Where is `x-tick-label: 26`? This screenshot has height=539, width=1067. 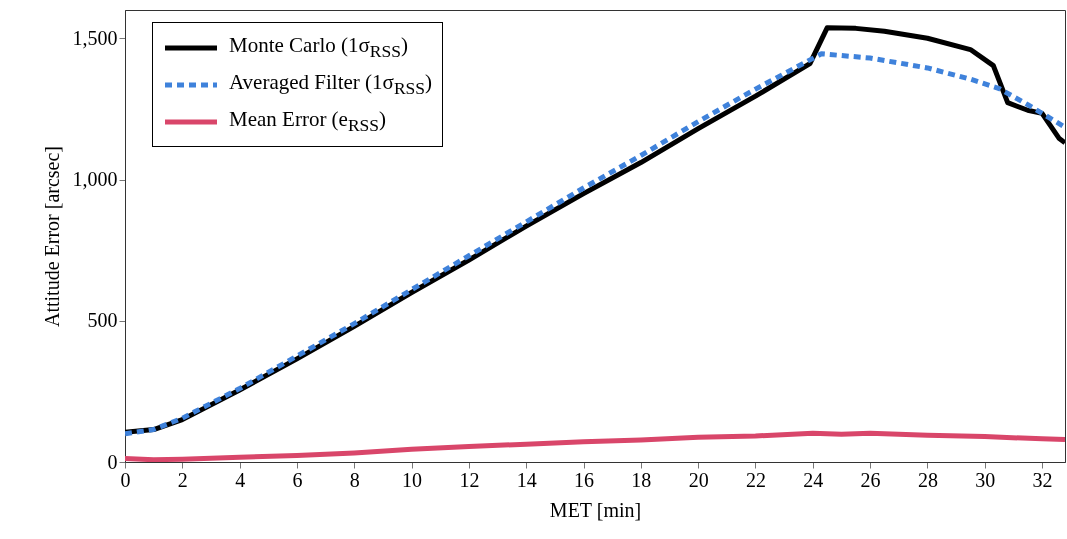 x-tick-label: 26 is located at coordinates (870, 479).